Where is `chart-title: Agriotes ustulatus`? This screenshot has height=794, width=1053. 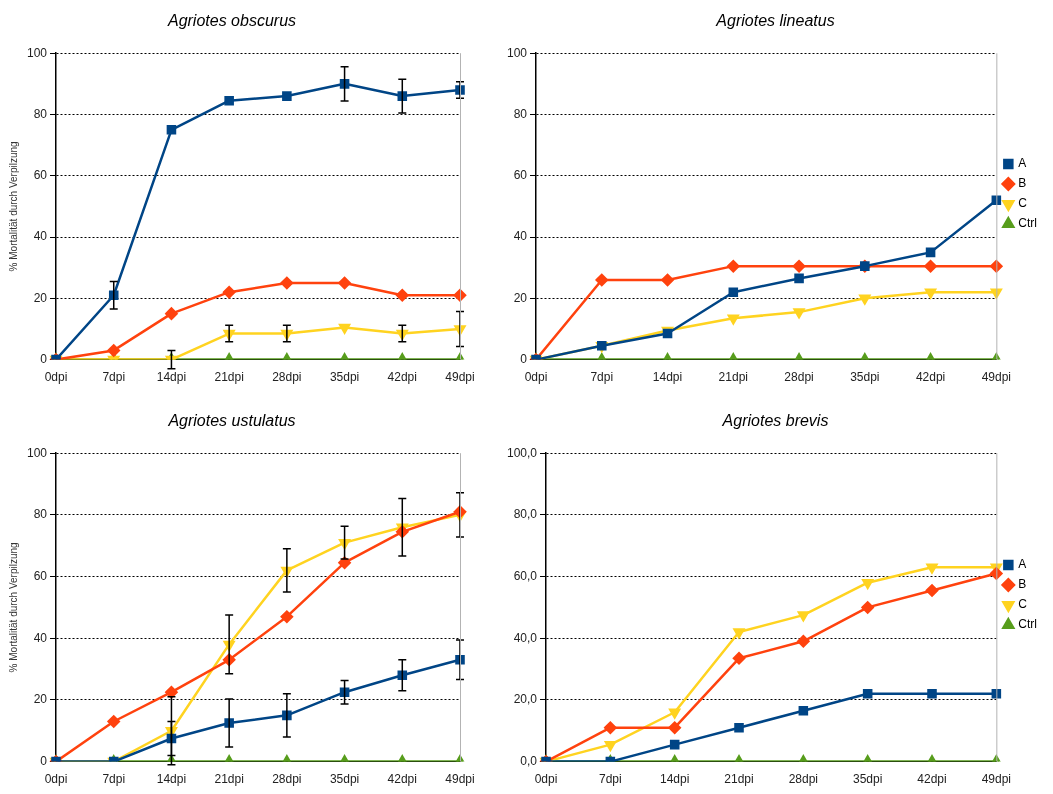 chart-title: Agriotes ustulatus is located at coordinates (231, 421).